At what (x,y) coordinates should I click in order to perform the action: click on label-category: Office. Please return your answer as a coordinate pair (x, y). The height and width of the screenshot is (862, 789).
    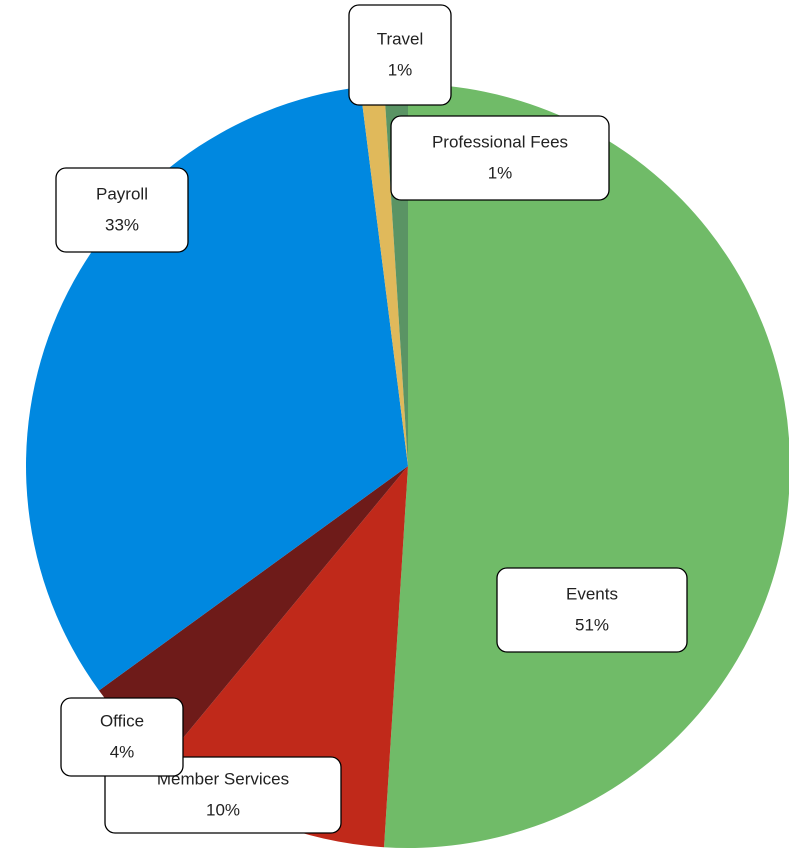
    Looking at the image, I should click on (122, 720).